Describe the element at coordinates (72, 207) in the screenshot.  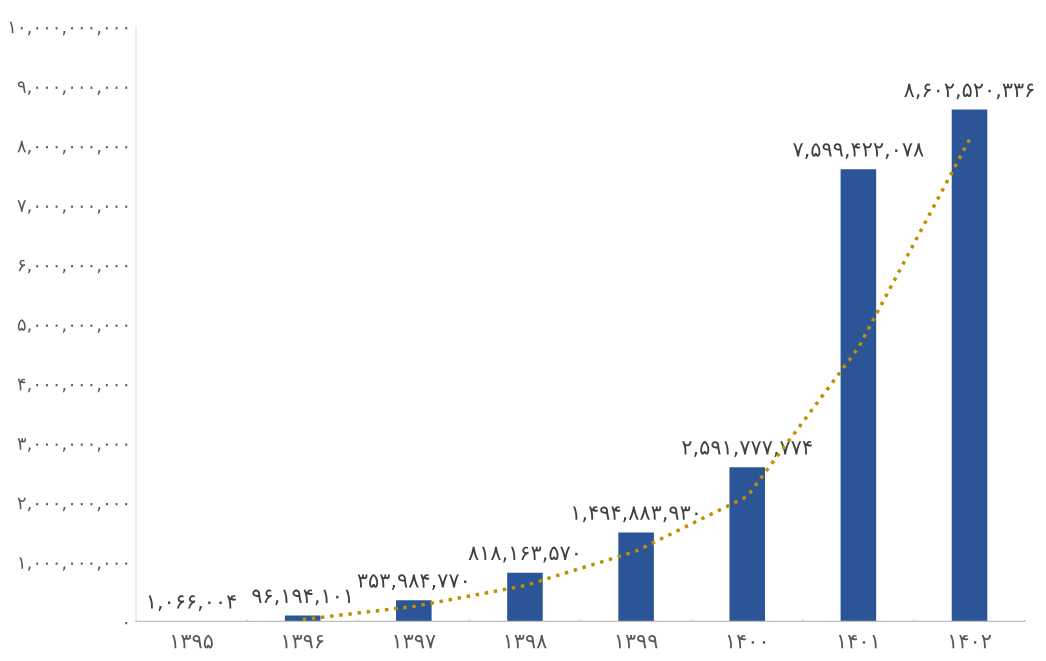
I see `y-tick-label: ۷,۰۰۰,۰۰۰,۰۰۰` at that location.